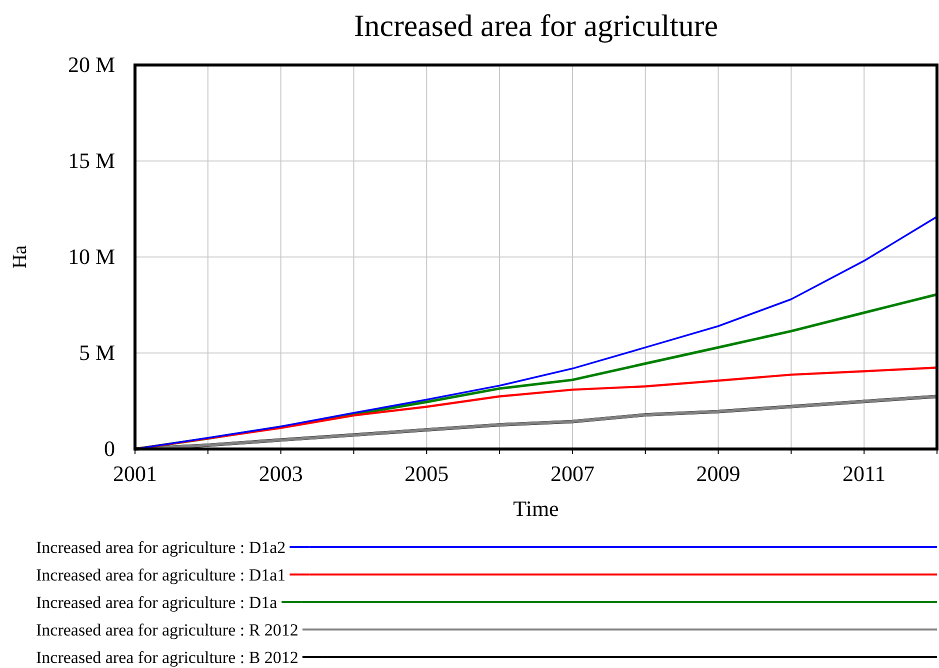 The width and height of the screenshot is (939, 668). I want to click on x-tick-label: 2001, so click(135, 473).